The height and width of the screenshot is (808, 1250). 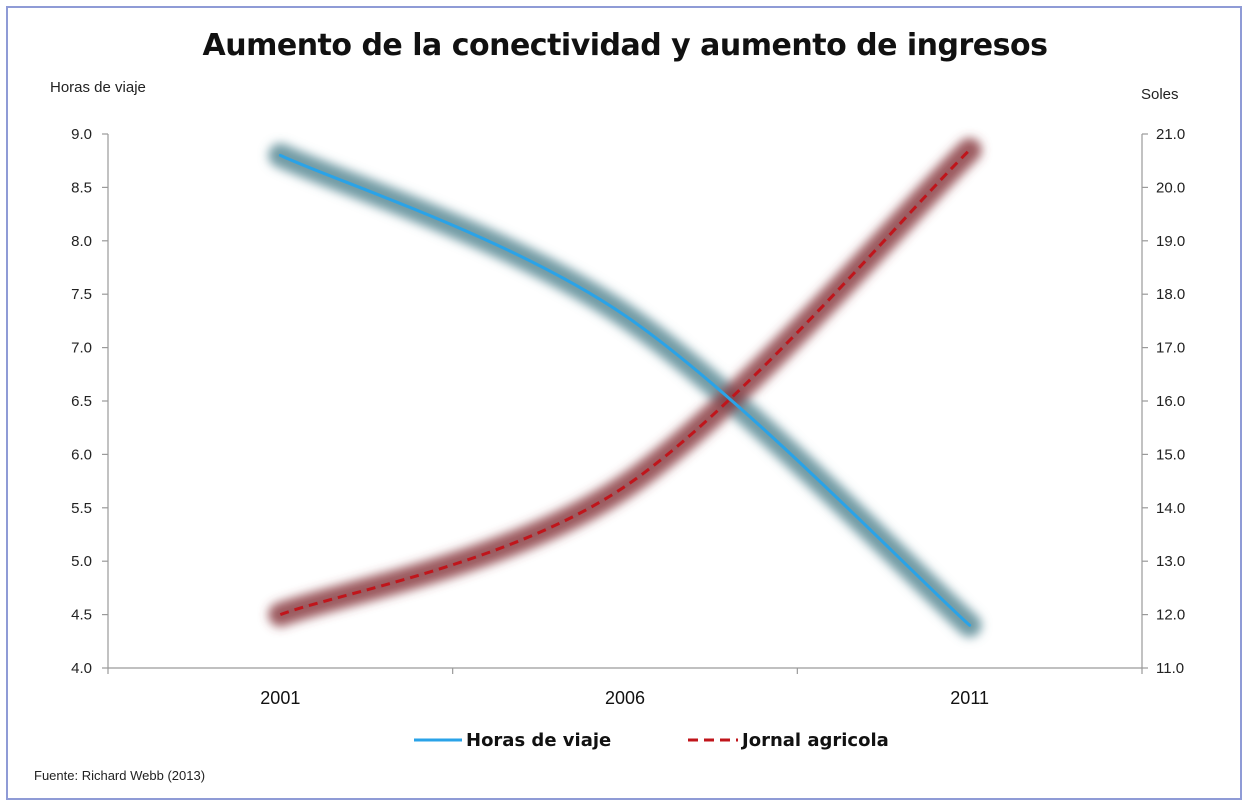 What do you see at coordinates (1170, 668) in the screenshot?
I see `right-tick-label: 11.0` at bounding box center [1170, 668].